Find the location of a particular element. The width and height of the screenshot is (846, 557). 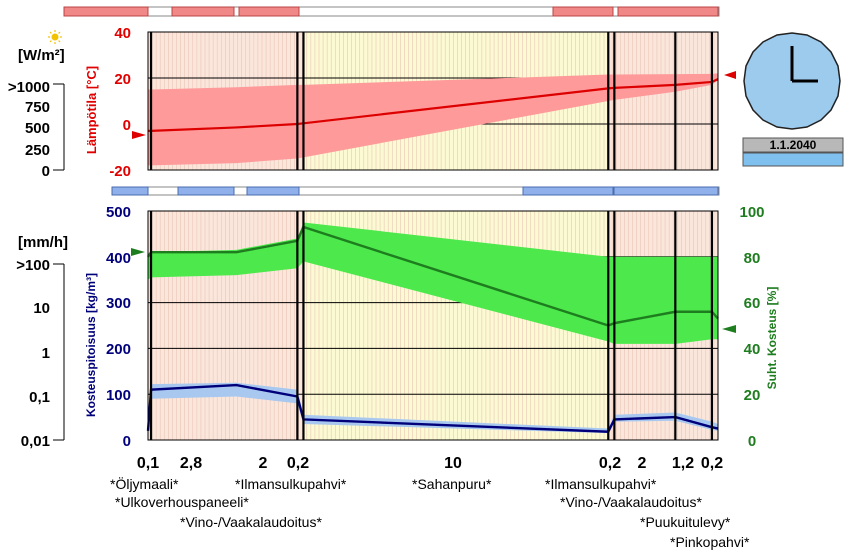

radiation-tick: 0 is located at coordinates (46, 171).